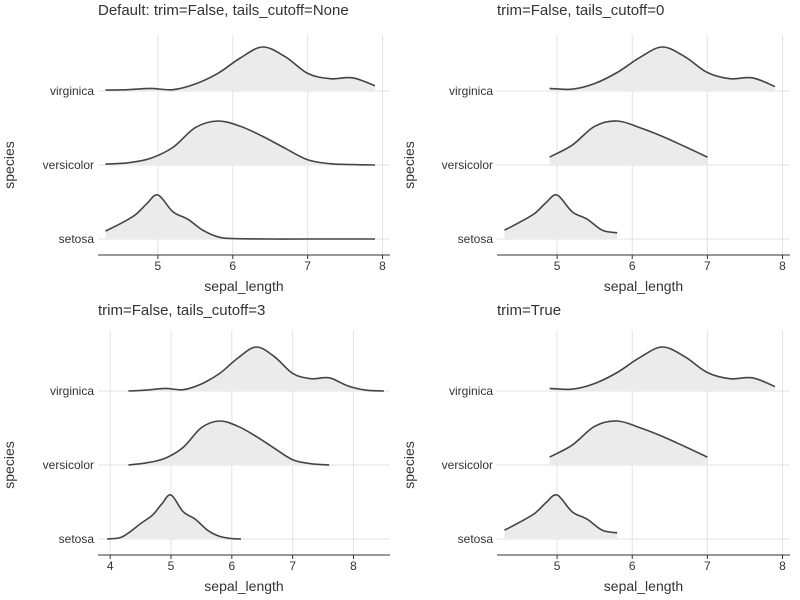 Image resolution: width=800 pixels, height=600 pixels. What do you see at coordinates (110, 566) in the screenshot?
I see `x-tick-label: 4` at bounding box center [110, 566].